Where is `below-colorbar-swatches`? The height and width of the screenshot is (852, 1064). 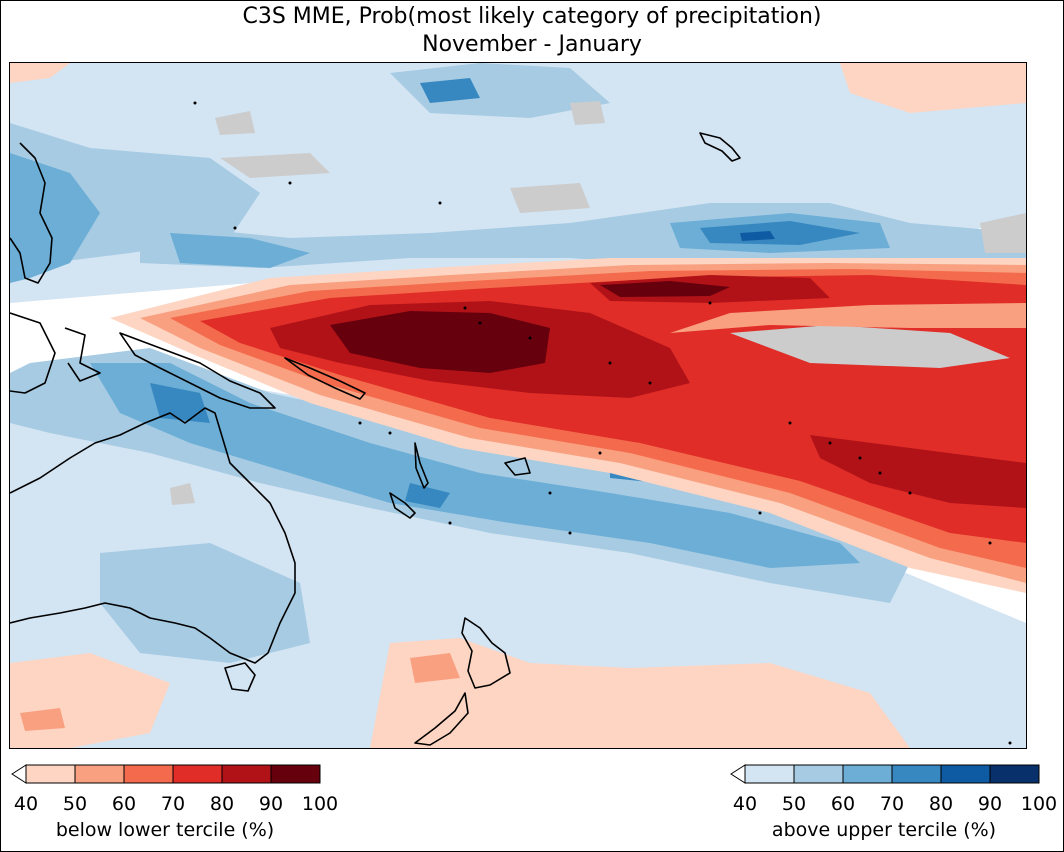
below-colorbar-swatches is located at coordinates (166, 774).